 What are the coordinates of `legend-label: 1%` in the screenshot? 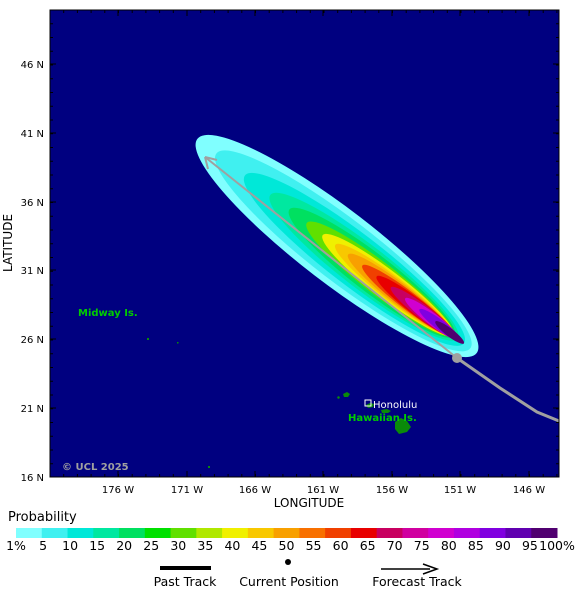 It's located at (16, 545).